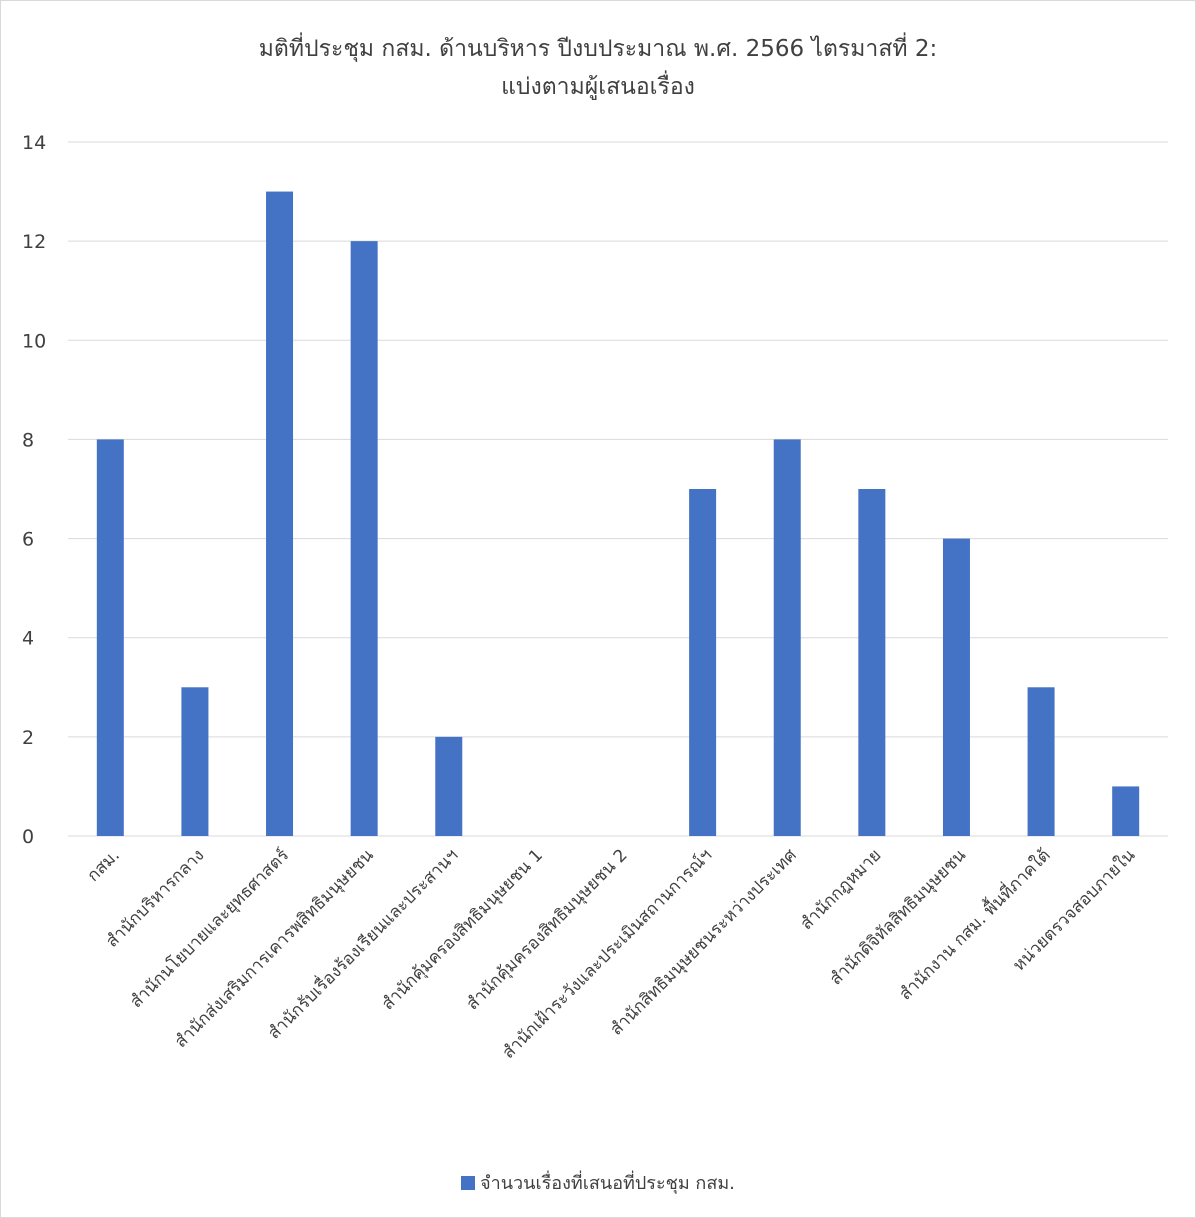 This screenshot has width=1196, height=1218. I want to click on x-tick-label: สำนักคุ้มครองสิทธิมนุษยชน 2, so click(547, 929).